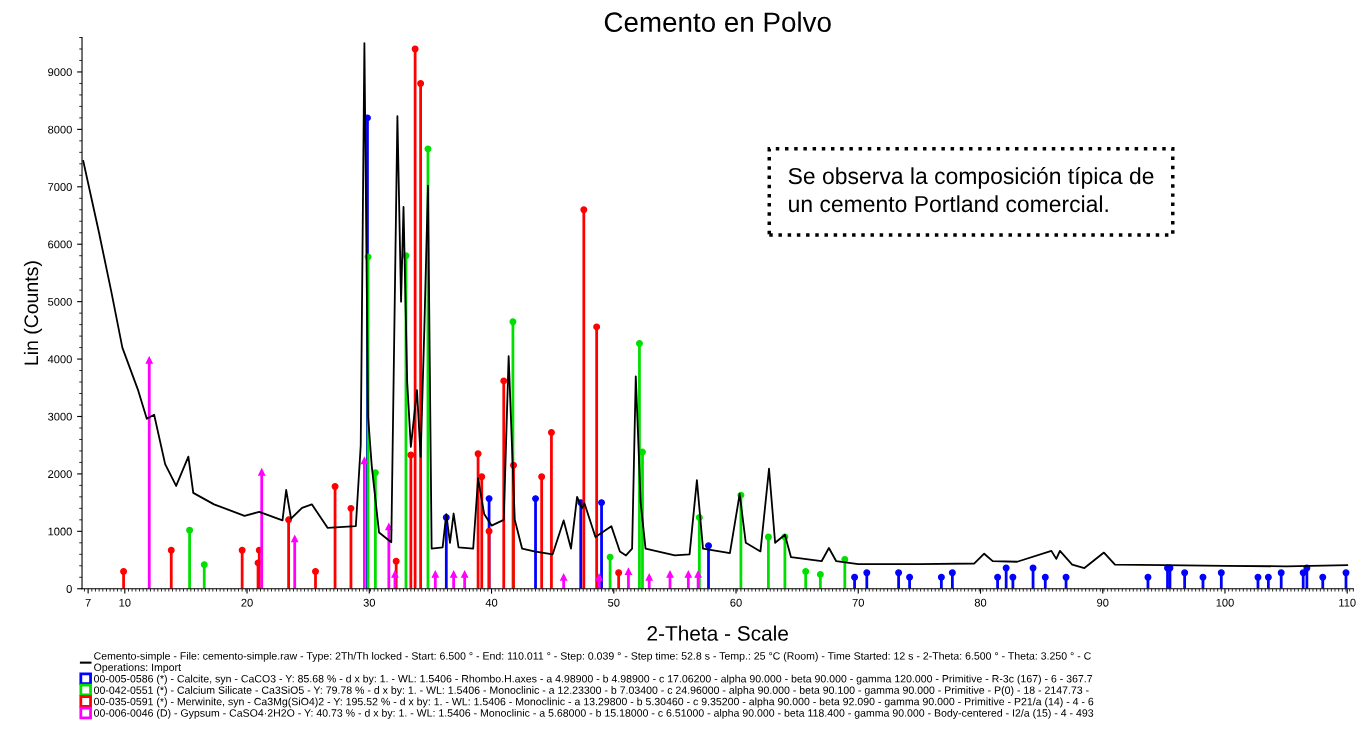  What do you see at coordinates (60, 129) in the screenshot?
I see `y-tick-label: 8000` at bounding box center [60, 129].